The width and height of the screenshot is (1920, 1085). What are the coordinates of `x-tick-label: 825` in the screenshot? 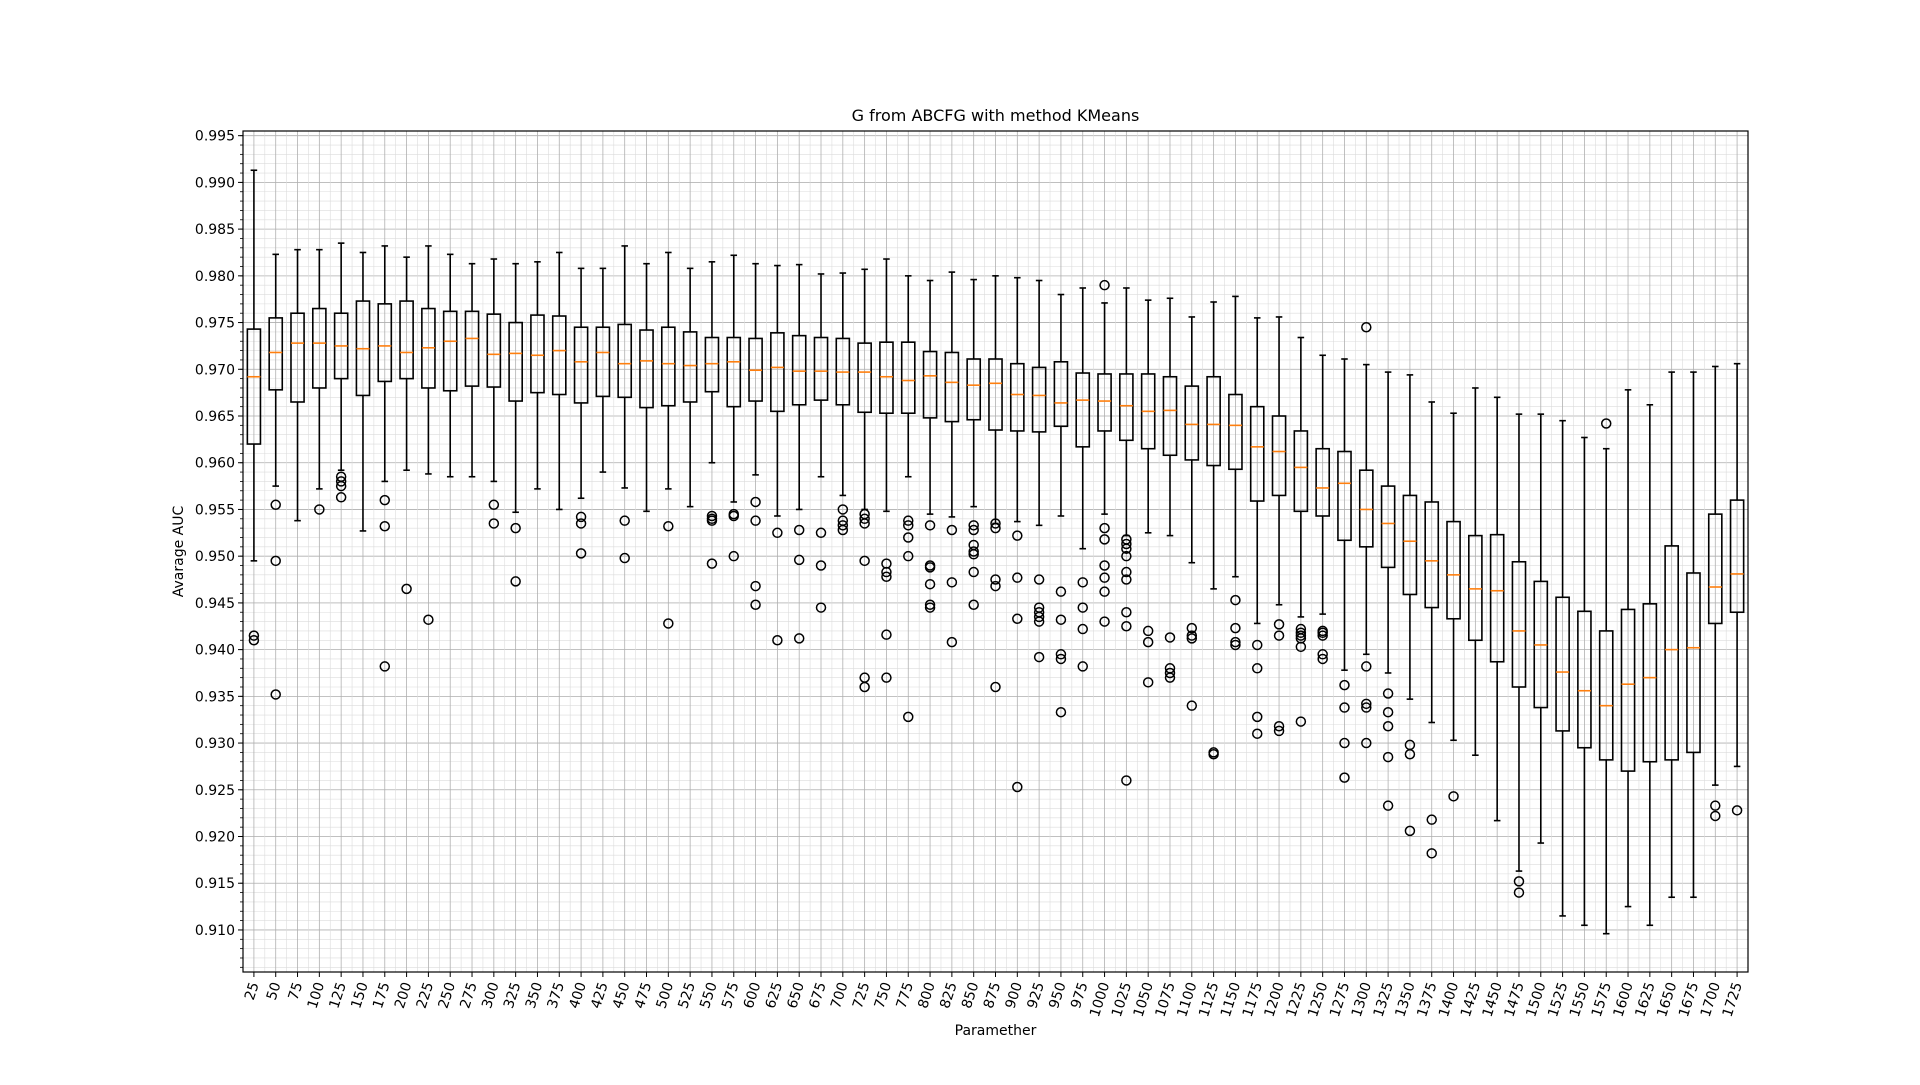 It's located at (948, 995).